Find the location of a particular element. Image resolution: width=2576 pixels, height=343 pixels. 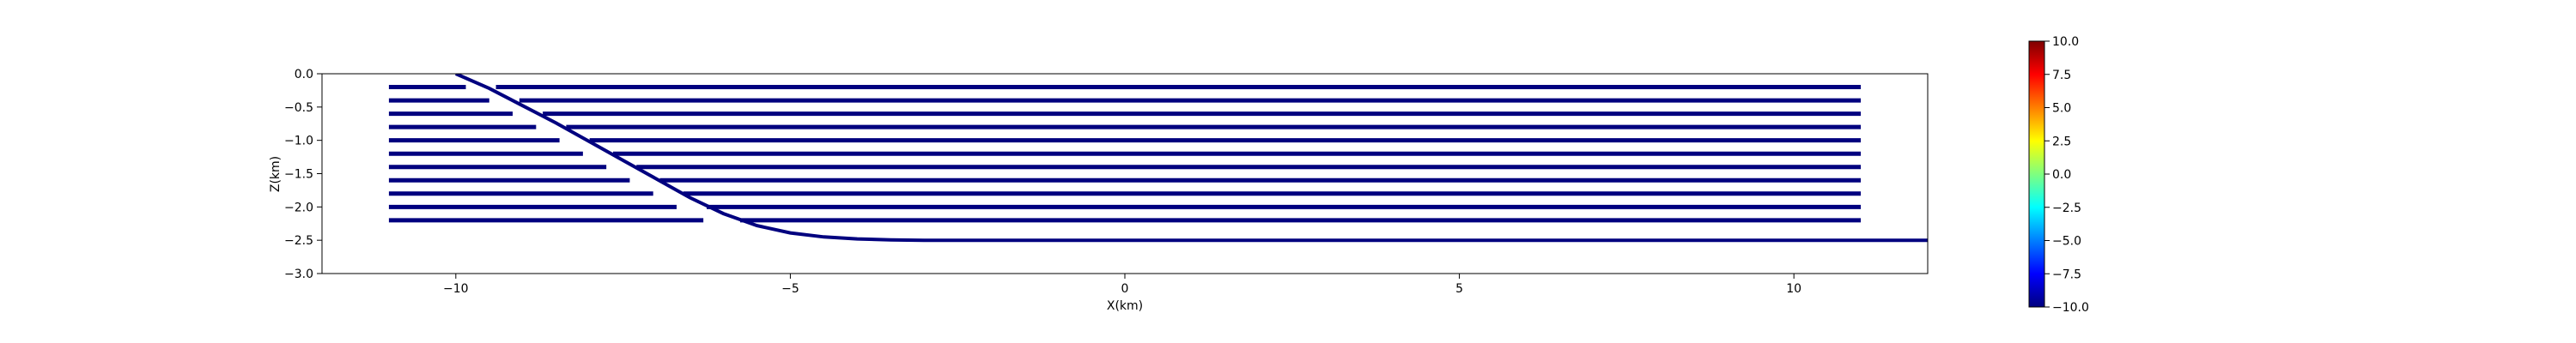

colorbar-tick-label: −7.5 is located at coordinates (2067, 274).